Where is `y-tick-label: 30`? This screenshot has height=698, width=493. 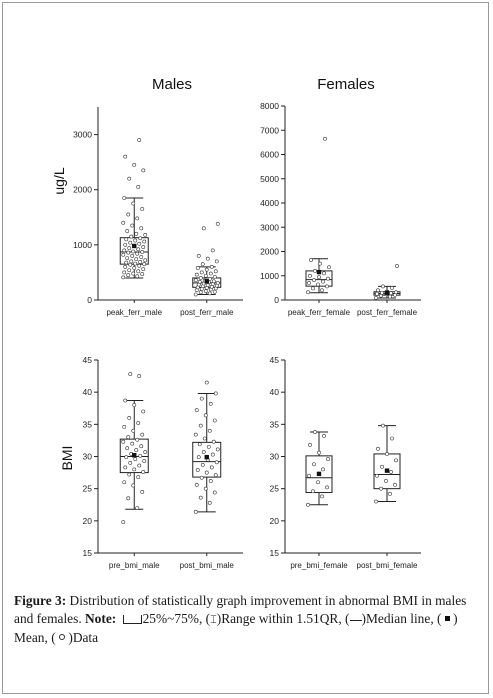 y-tick-label: 30 is located at coordinates (88, 457).